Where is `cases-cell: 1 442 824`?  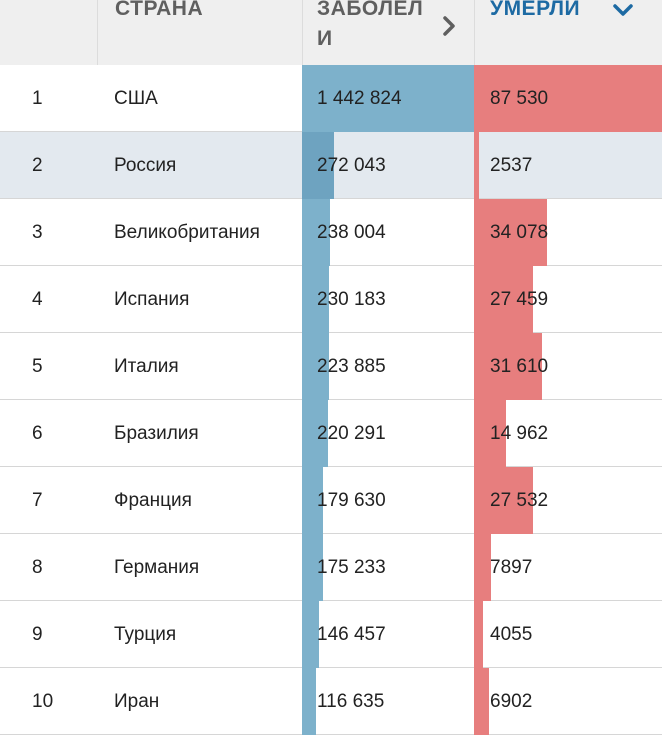
cases-cell: 1 442 824 is located at coordinates (388, 98).